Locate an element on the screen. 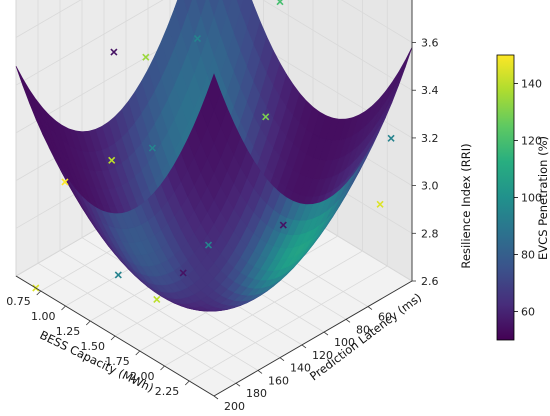 This screenshot has width=550, height=416. y-tick-label: 120 is located at coordinates (322, 355).